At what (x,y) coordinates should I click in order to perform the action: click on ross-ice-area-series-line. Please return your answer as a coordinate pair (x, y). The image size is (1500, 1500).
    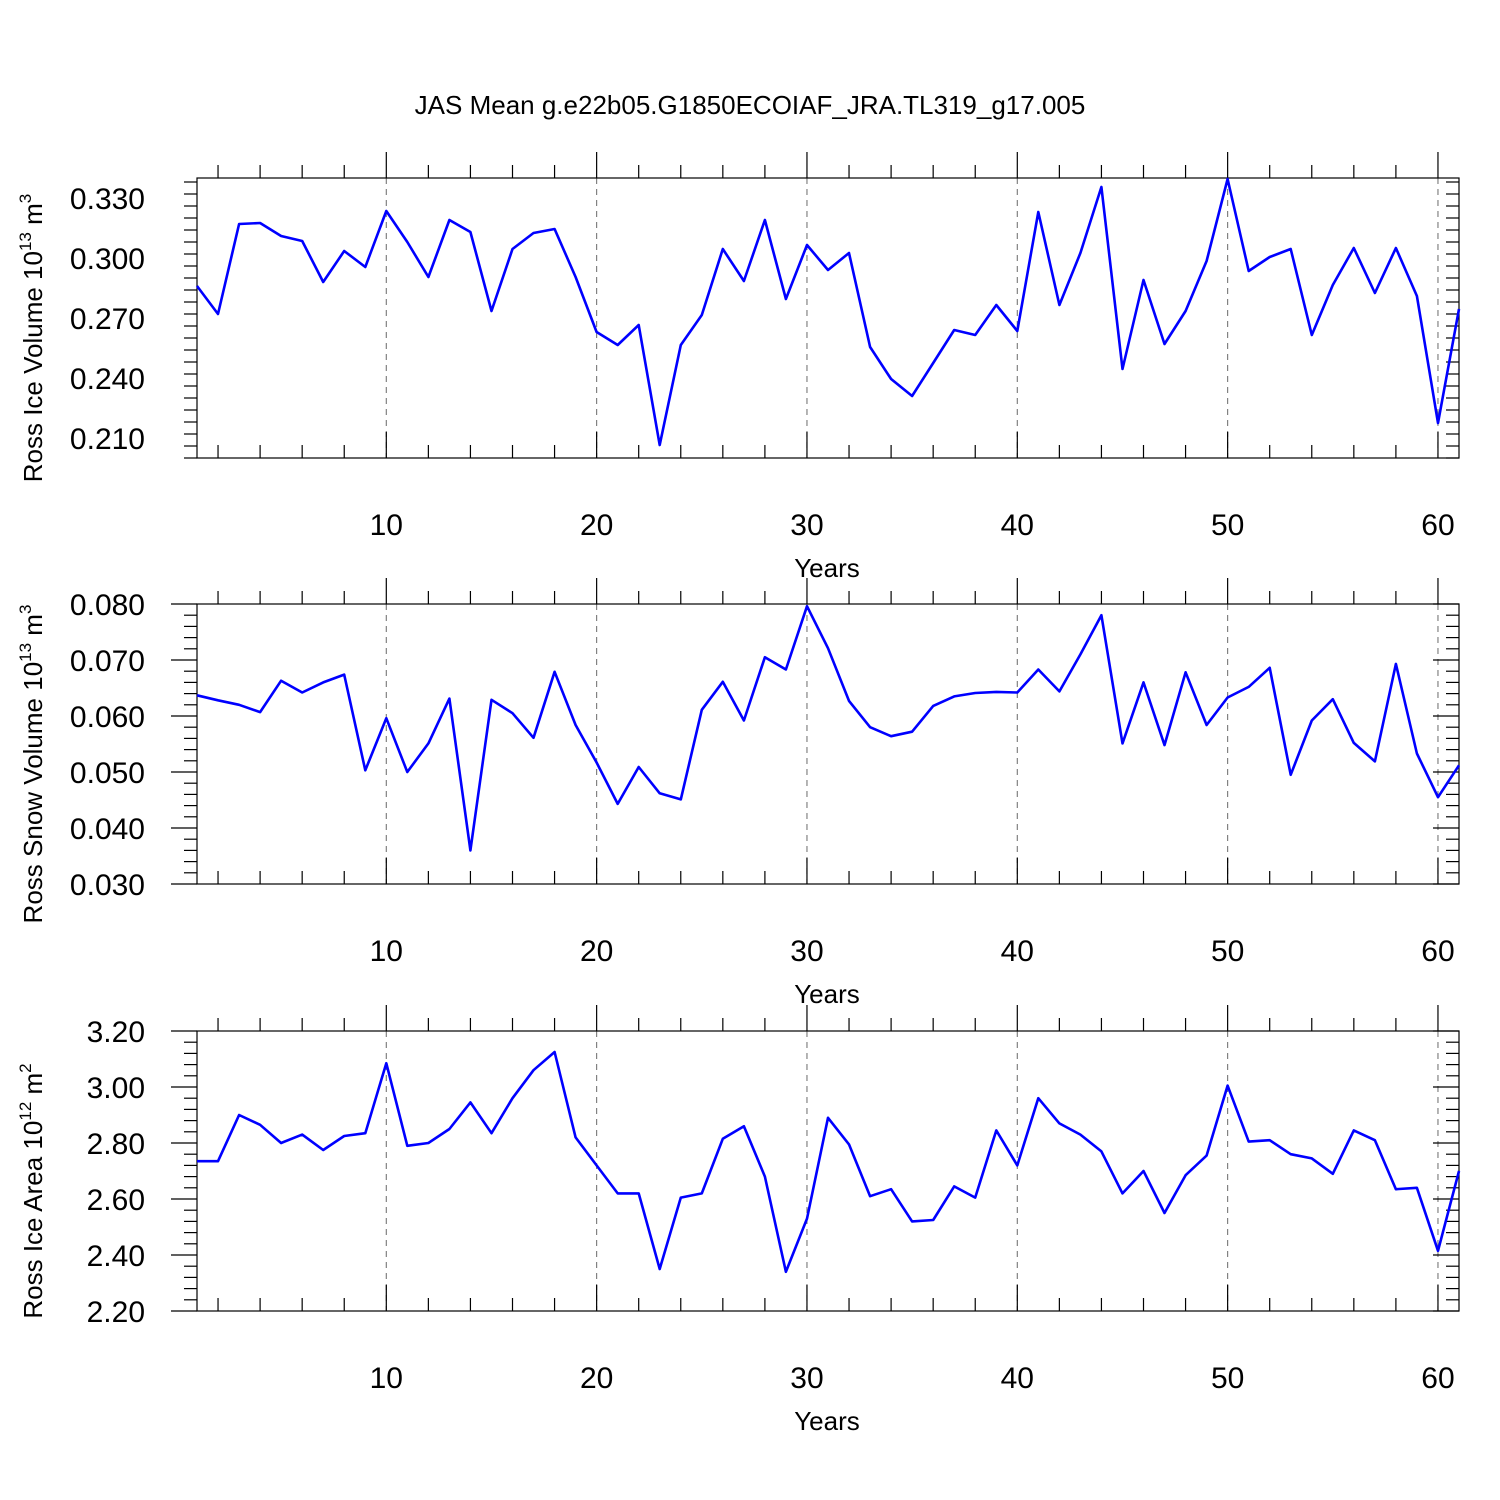
    Looking at the image, I should click on (829, 1162).